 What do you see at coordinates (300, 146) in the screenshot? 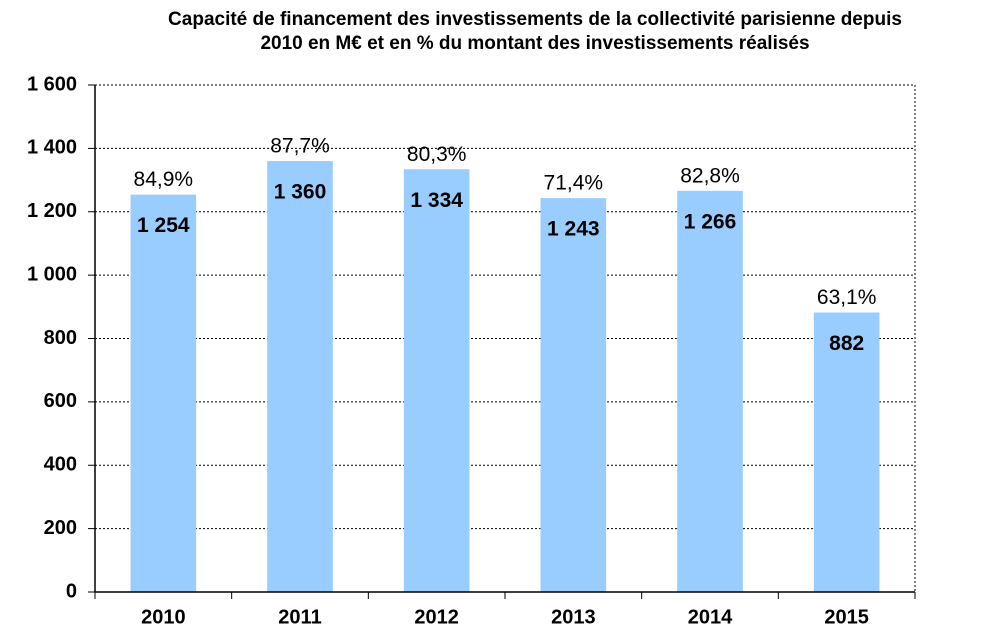
I see `annotation: 87,7%` at bounding box center [300, 146].